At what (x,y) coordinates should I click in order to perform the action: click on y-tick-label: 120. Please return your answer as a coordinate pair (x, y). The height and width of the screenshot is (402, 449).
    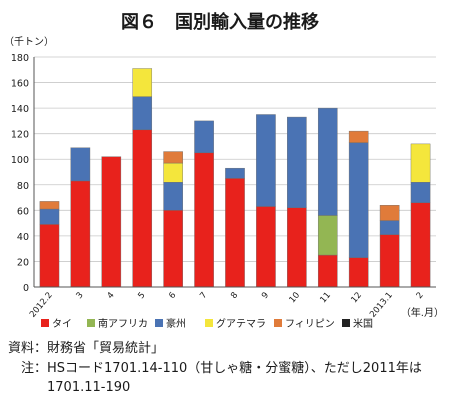
    Looking at the image, I should click on (20, 135).